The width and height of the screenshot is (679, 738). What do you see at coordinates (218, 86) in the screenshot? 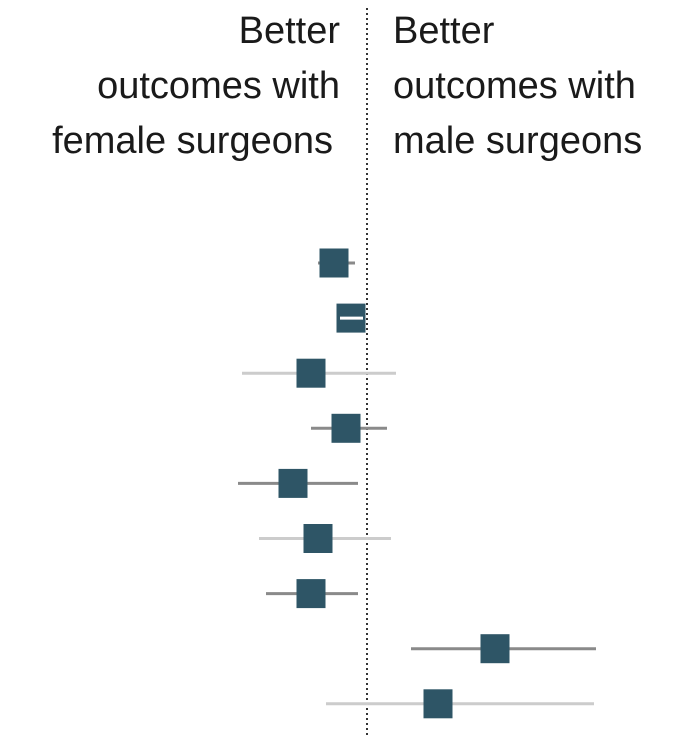
I see `left-label: outcomes with` at bounding box center [218, 86].